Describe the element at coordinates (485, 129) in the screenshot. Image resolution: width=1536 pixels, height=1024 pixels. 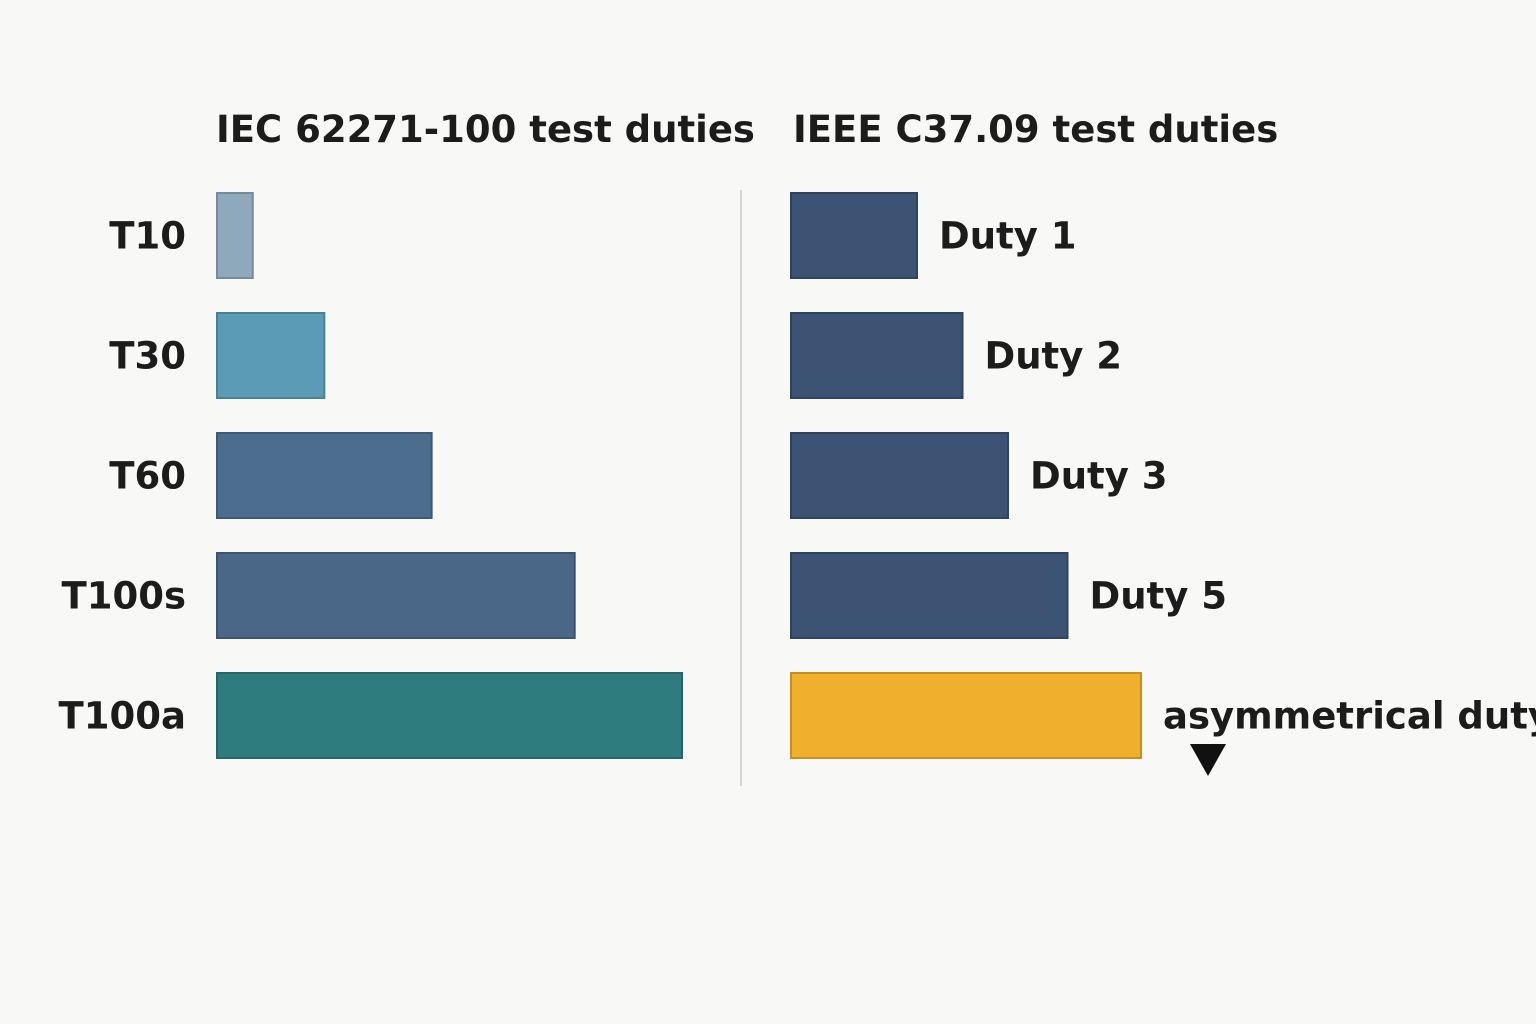
I see `chart-title-1: IEC 62271-100 test duties` at that location.